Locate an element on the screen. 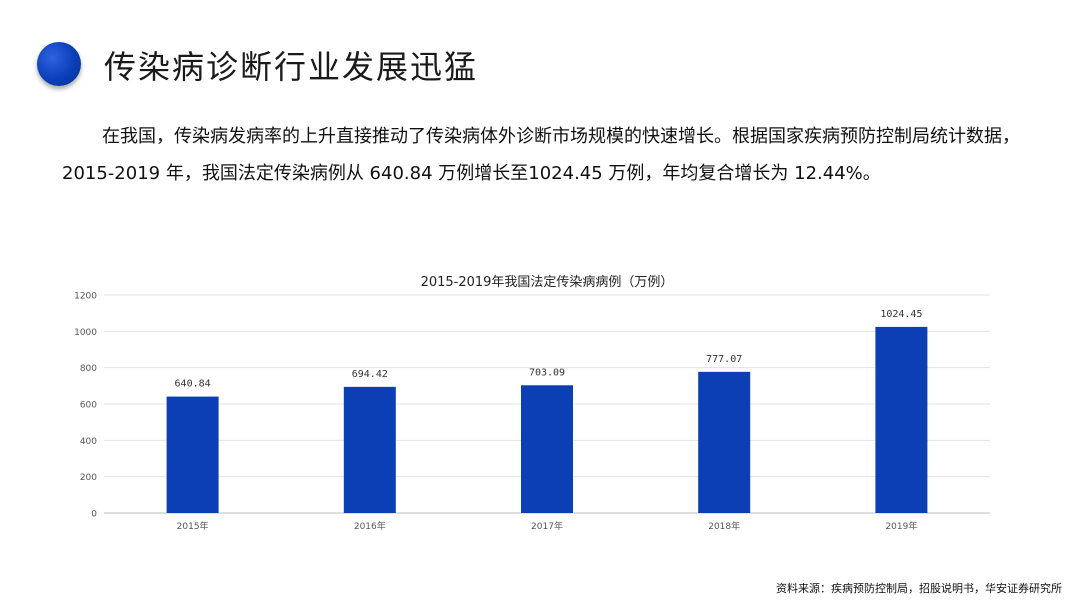 This screenshot has width=1080, height=608. y-tick-label: 0 is located at coordinates (94, 515).